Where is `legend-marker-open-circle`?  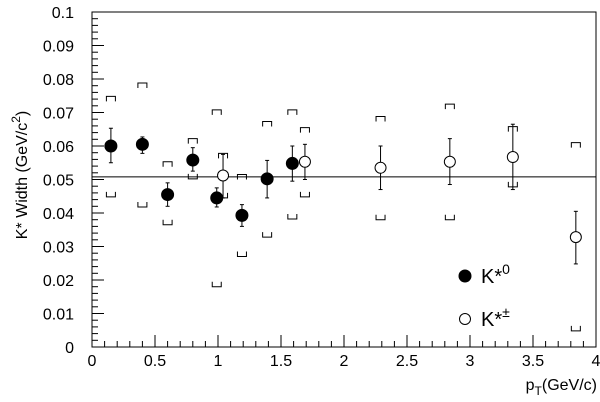 legend-marker-open-circle is located at coordinates (465, 319).